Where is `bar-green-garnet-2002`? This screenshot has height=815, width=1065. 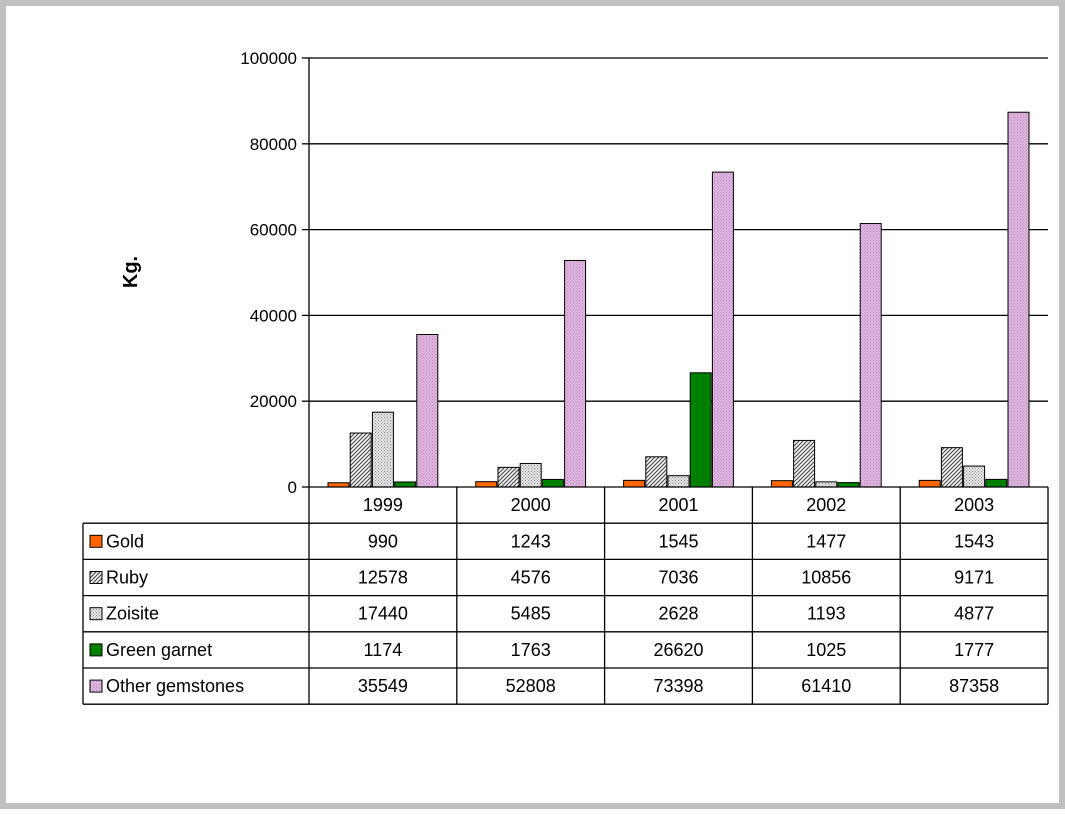
bar-green-garnet-2002 is located at coordinates (848, 485).